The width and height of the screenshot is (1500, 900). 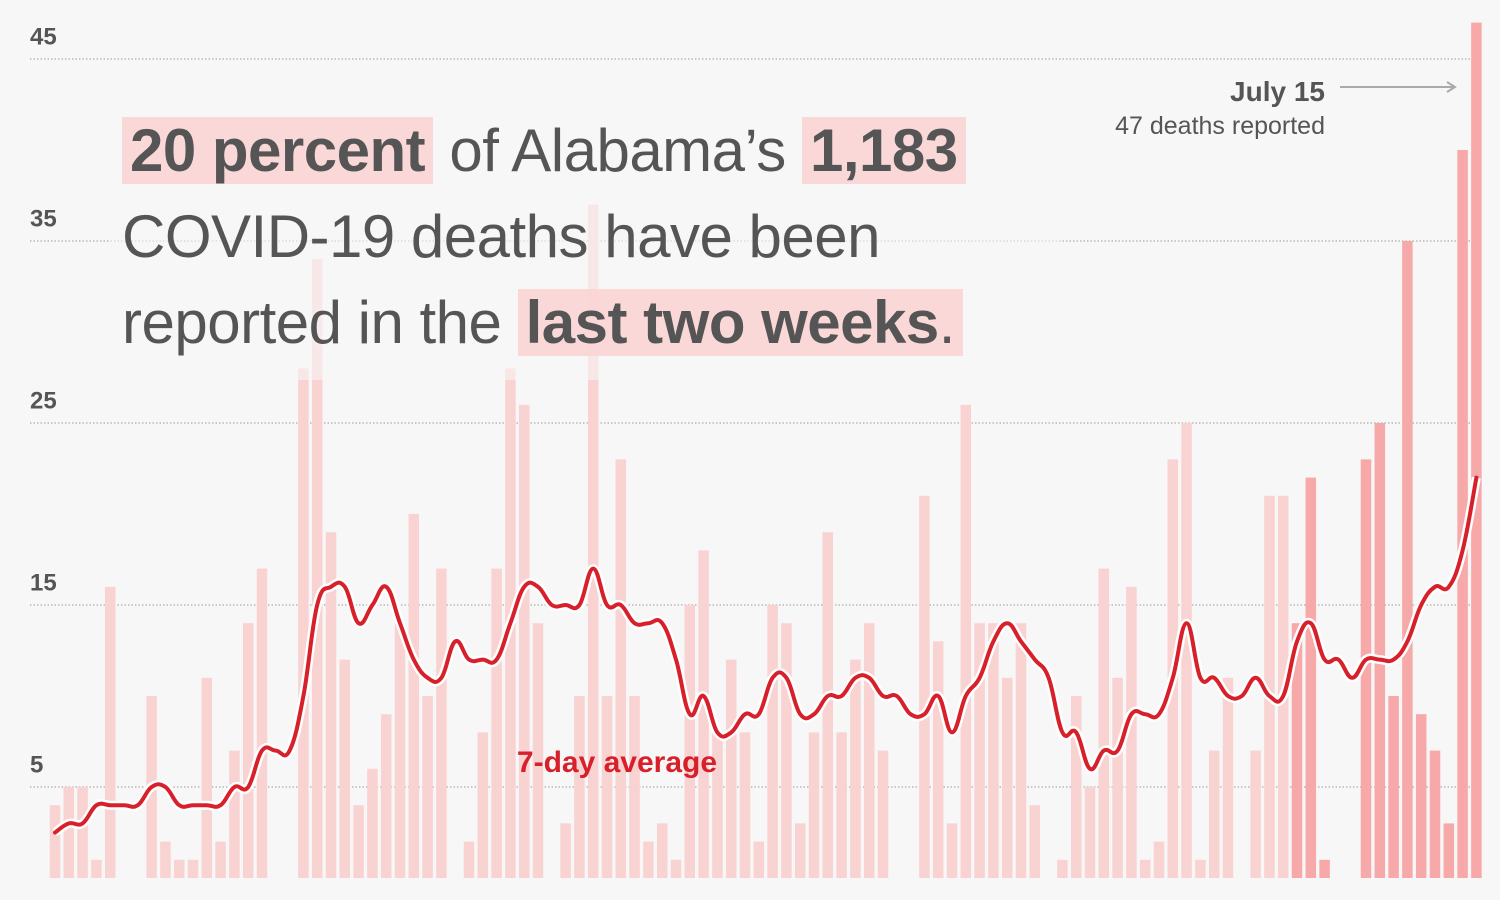 What do you see at coordinates (1220, 126) in the screenshot?
I see `annotation-text: 47 deaths reported` at bounding box center [1220, 126].